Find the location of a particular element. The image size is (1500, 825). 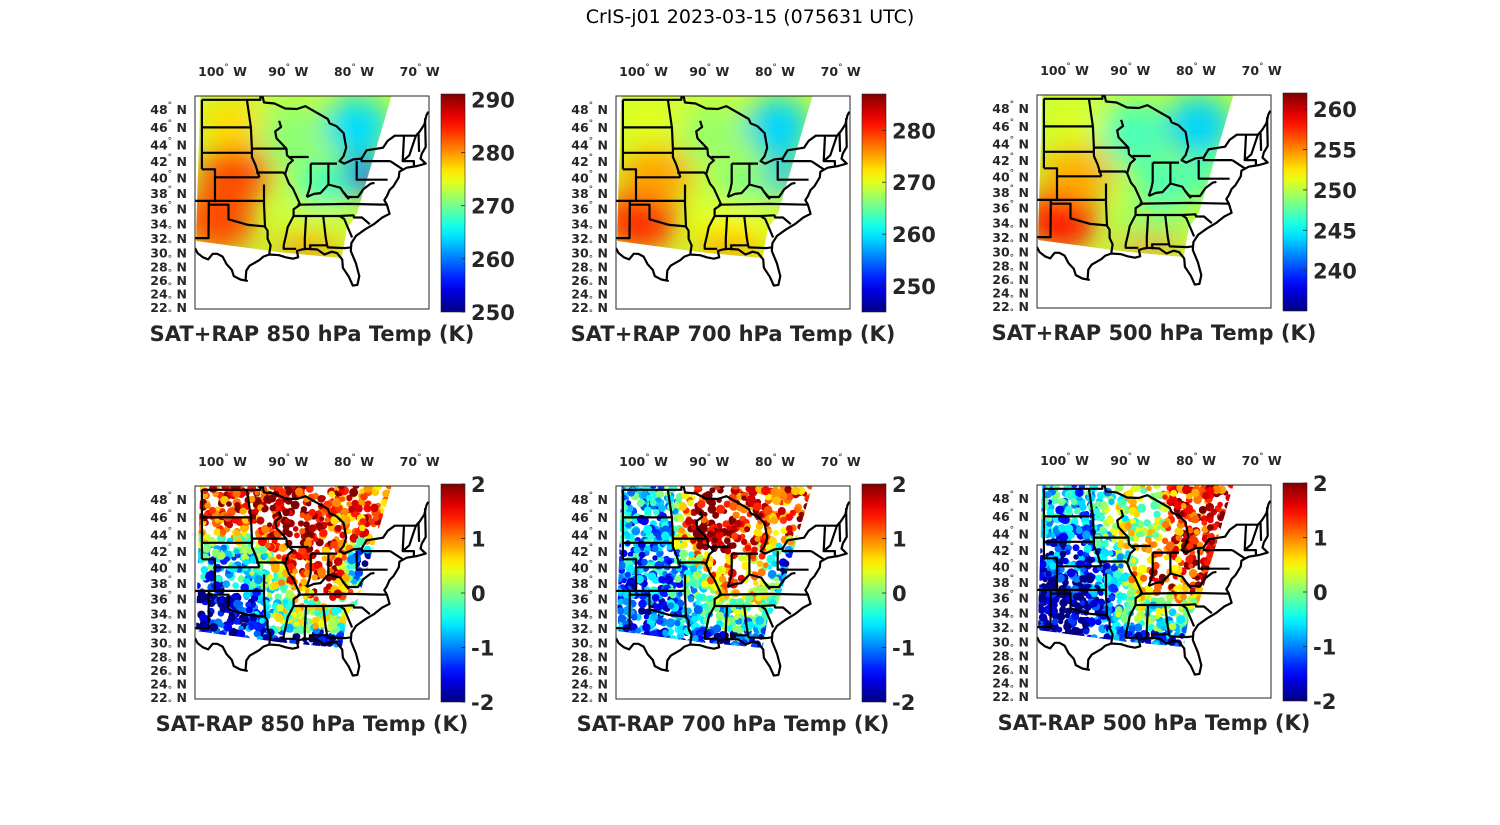

lat-tick-label: 48° N is located at coordinates (589, 499).